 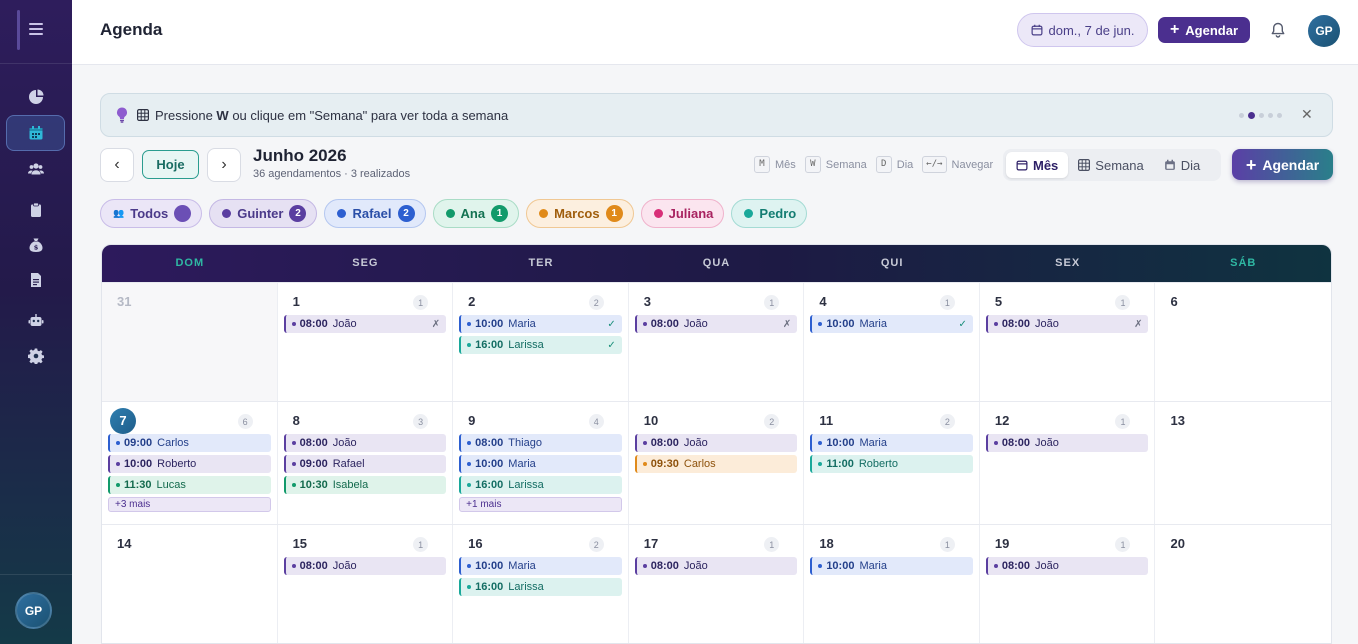 I want to click on top-agendar-button: + Agendar, so click(x=1204, y=30).